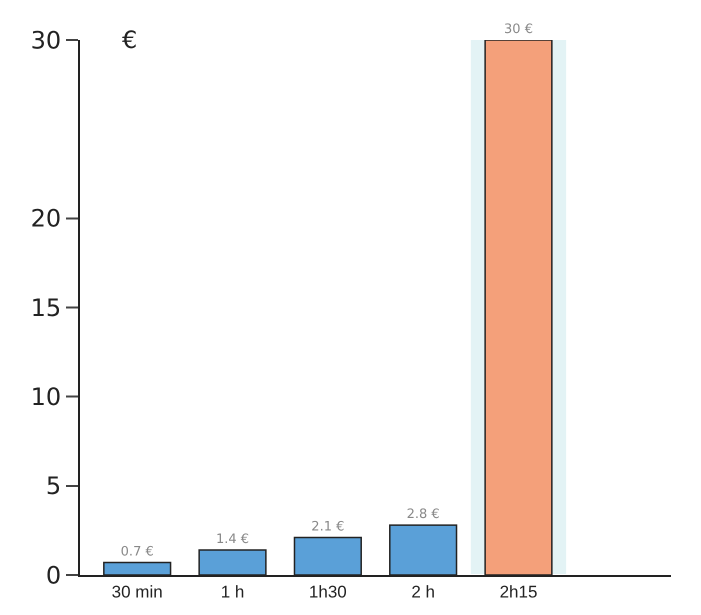 The height and width of the screenshot is (615, 701). I want to click on x-tick-label: 1h30, so click(327, 592).